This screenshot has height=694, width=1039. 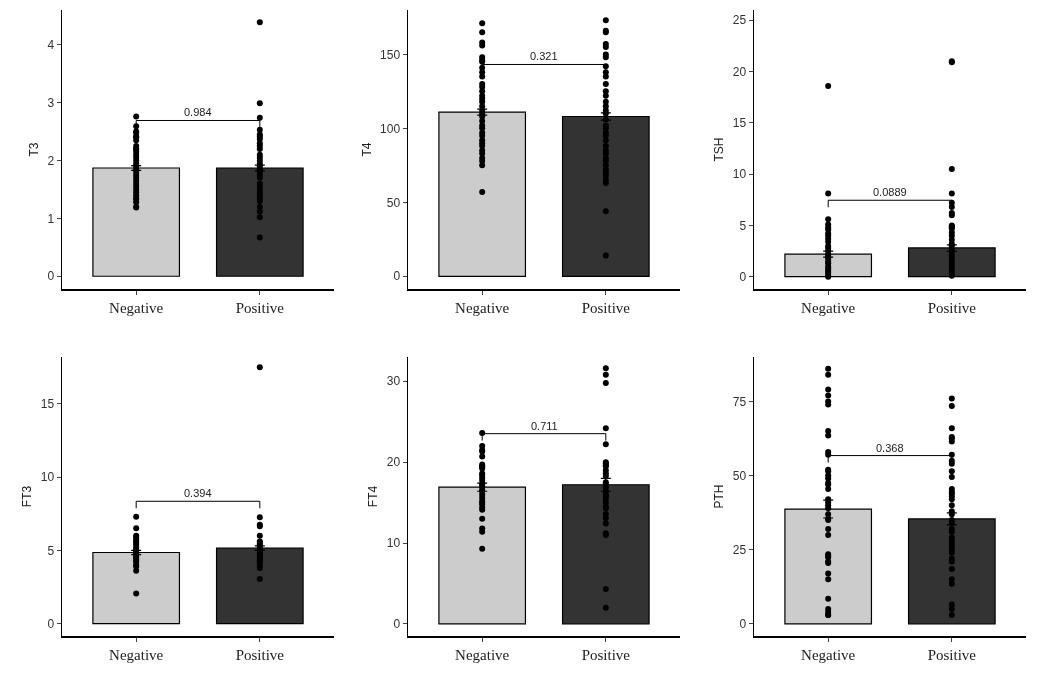 What do you see at coordinates (51, 160) in the screenshot?
I see `y-tick-label: 2` at bounding box center [51, 160].